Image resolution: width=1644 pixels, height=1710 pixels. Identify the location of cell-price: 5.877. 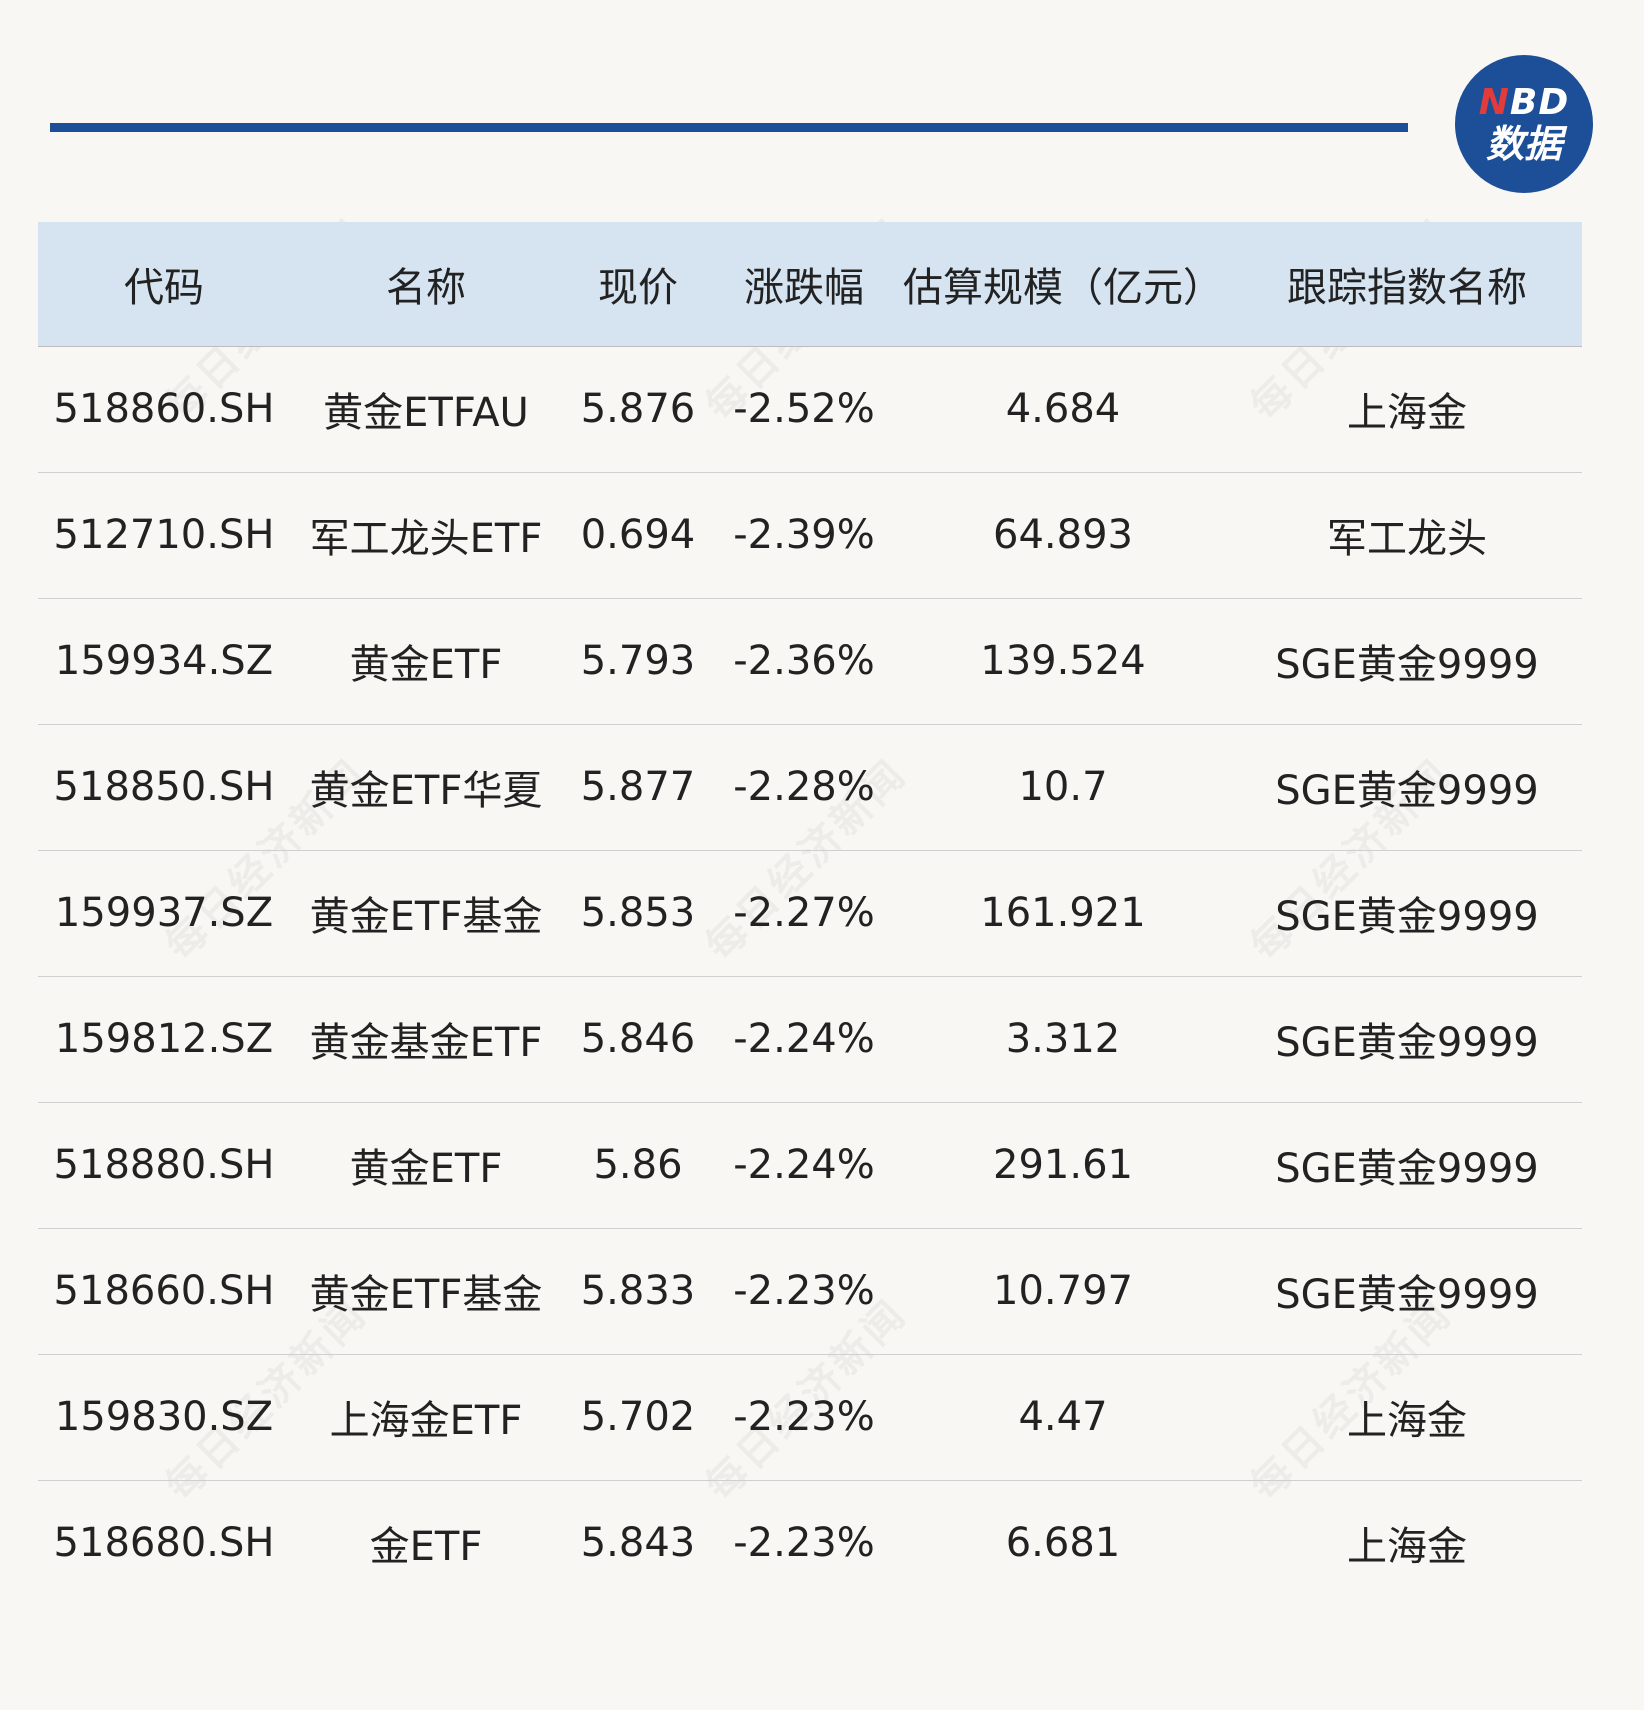
(638, 787).